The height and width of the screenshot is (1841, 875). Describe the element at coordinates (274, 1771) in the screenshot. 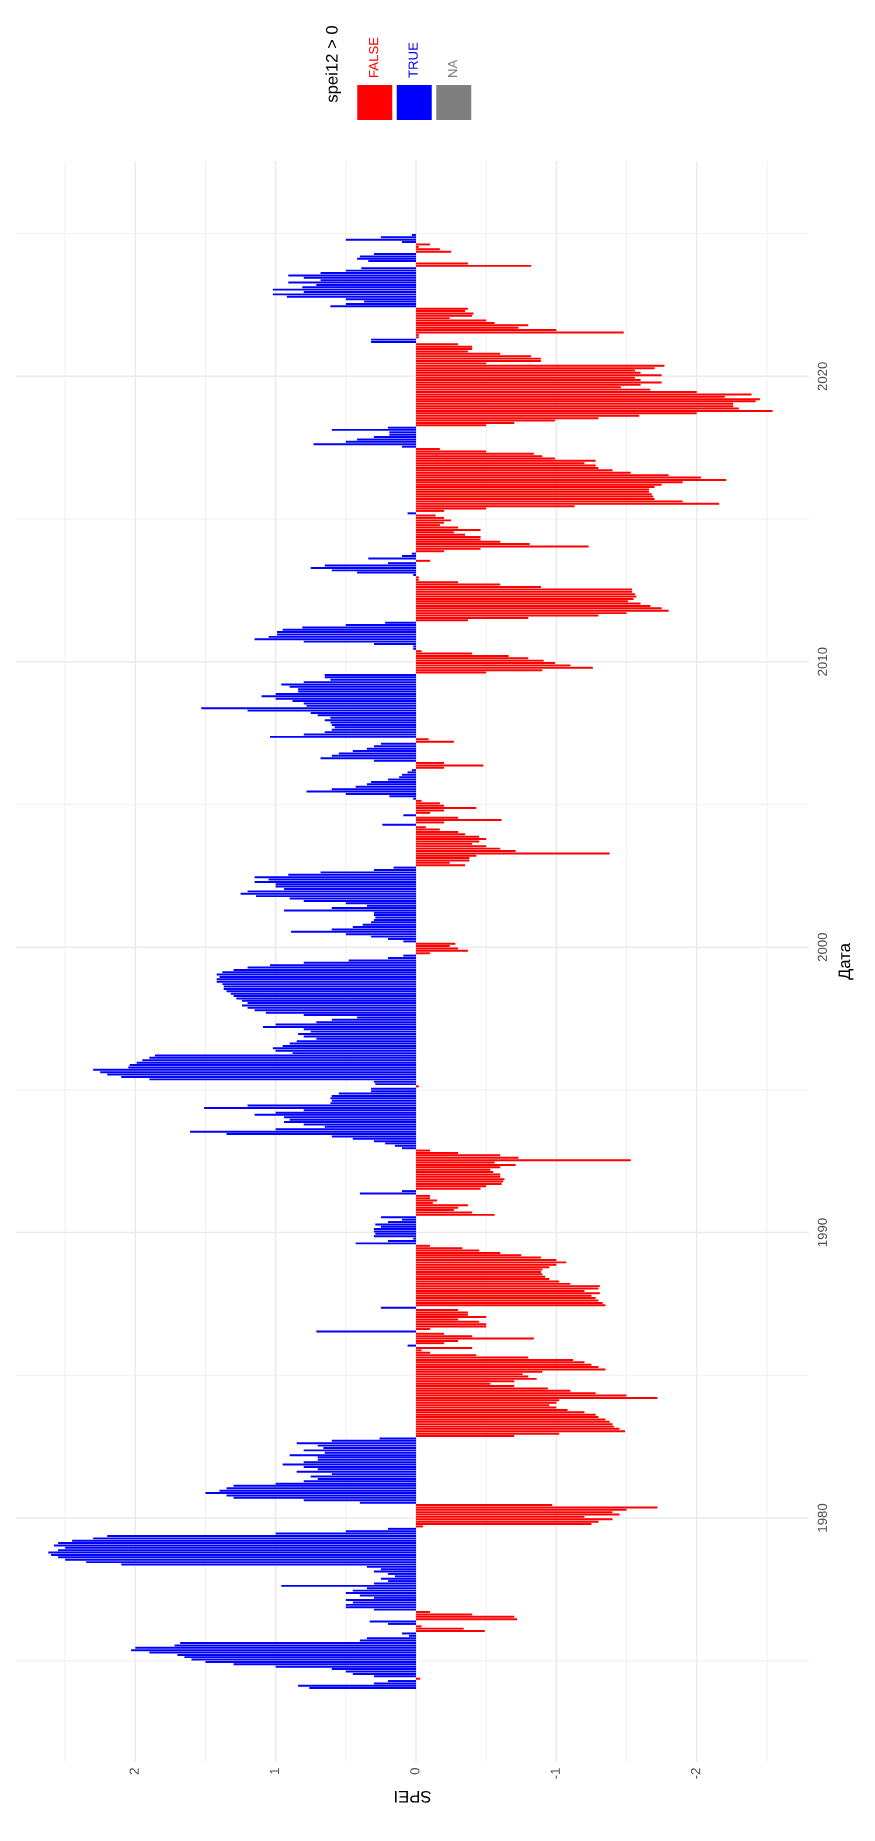

I see `x-tick-label: 1` at that location.